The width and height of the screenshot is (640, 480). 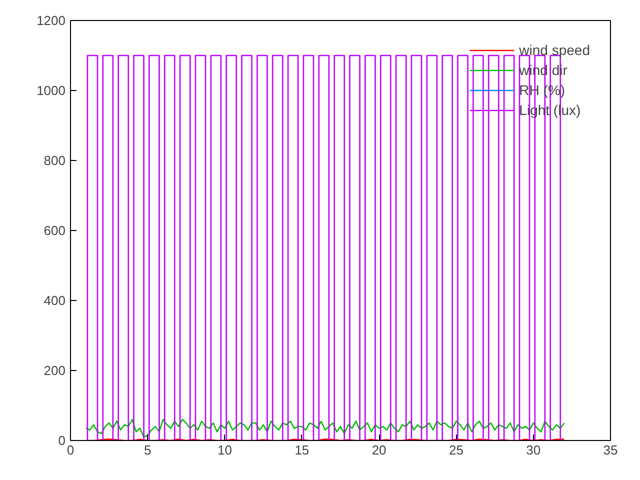 I want to click on line-series, so click(x=325, y=428).